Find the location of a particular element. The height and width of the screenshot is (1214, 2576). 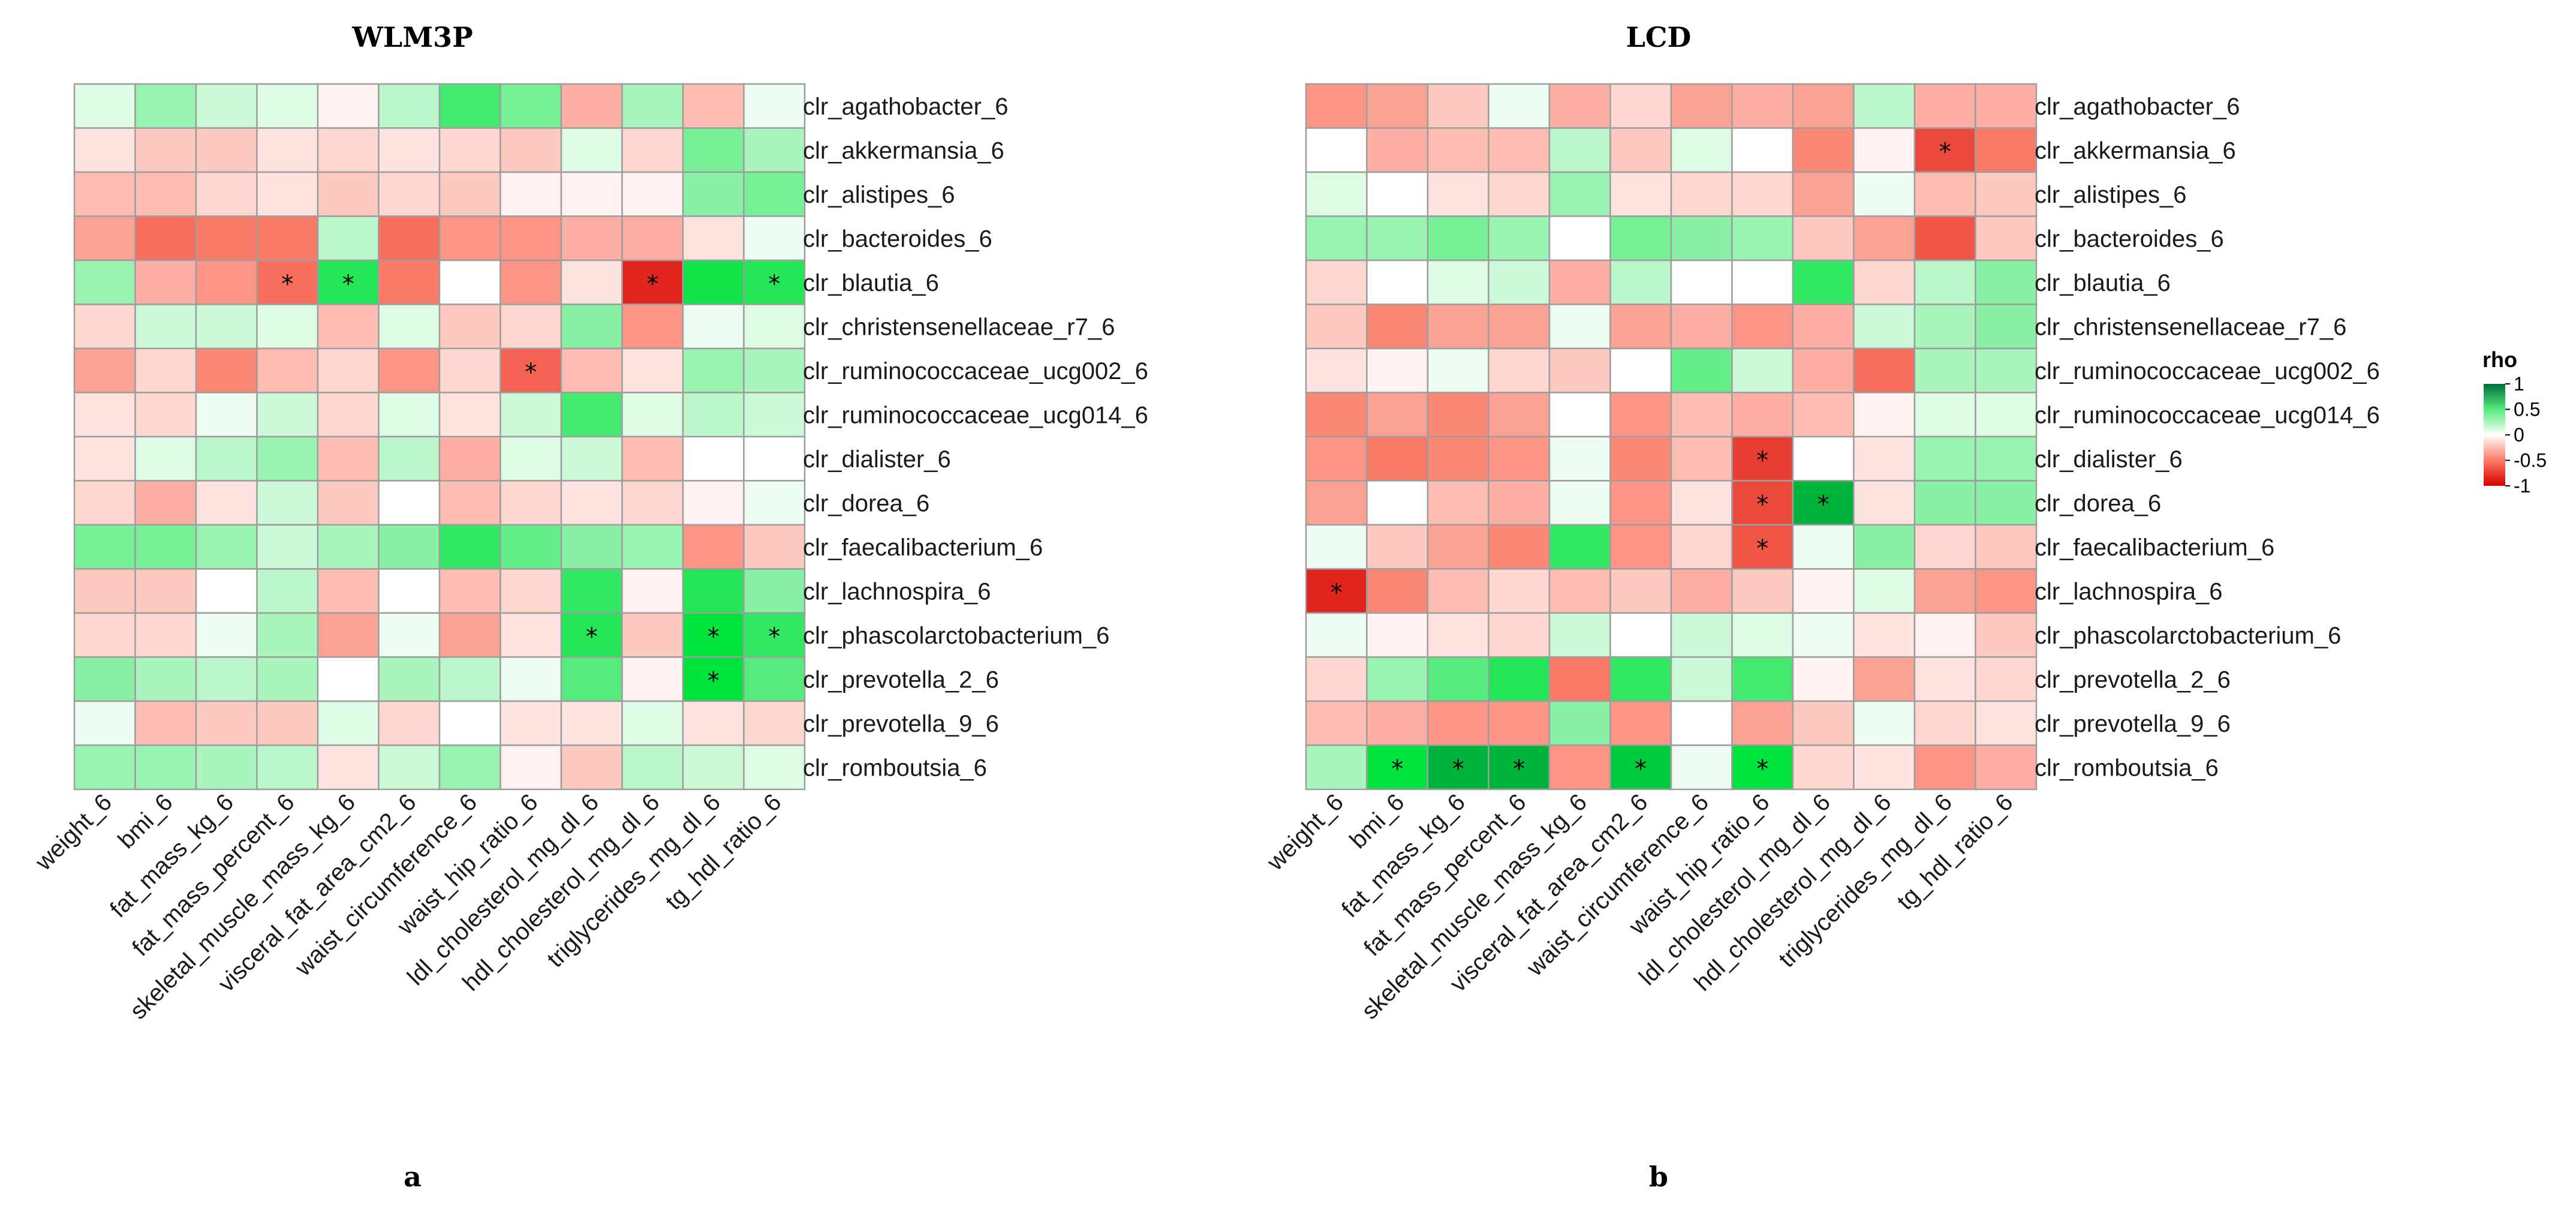

row-label: clr_prevotella_2_6 is located at coordinates (2133, 679).